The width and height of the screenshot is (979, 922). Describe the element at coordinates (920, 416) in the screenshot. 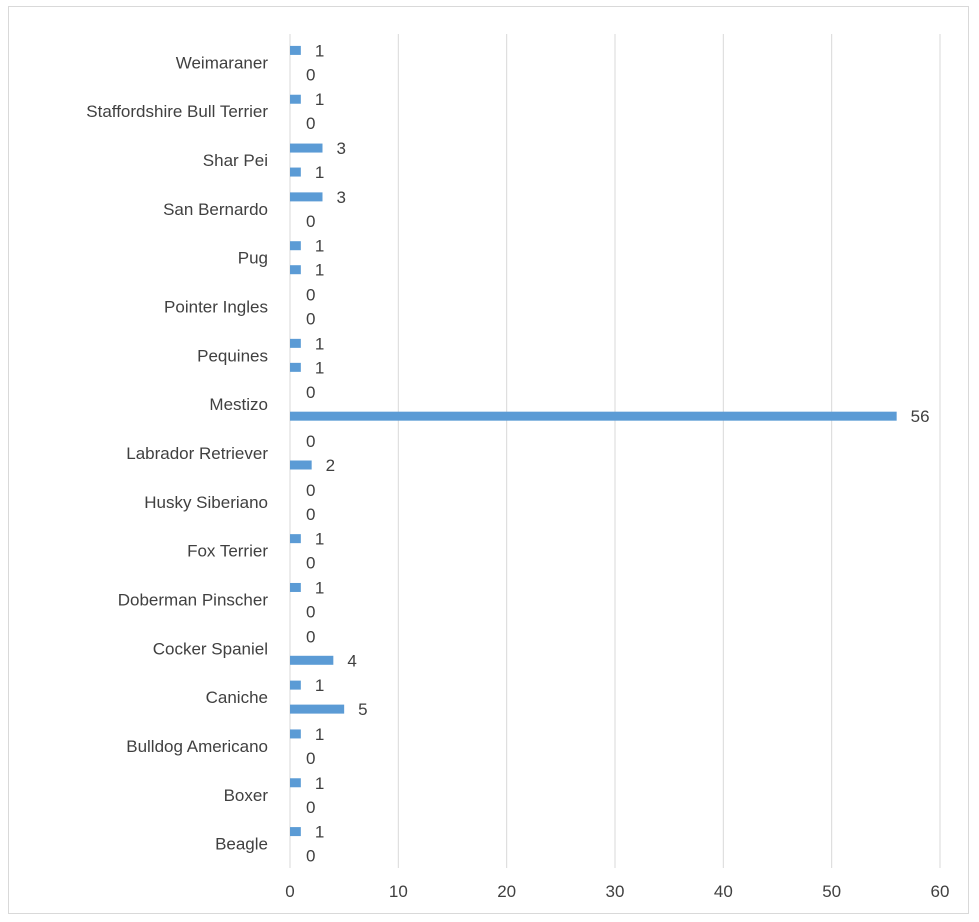

I see `data-label: 56` at that location.